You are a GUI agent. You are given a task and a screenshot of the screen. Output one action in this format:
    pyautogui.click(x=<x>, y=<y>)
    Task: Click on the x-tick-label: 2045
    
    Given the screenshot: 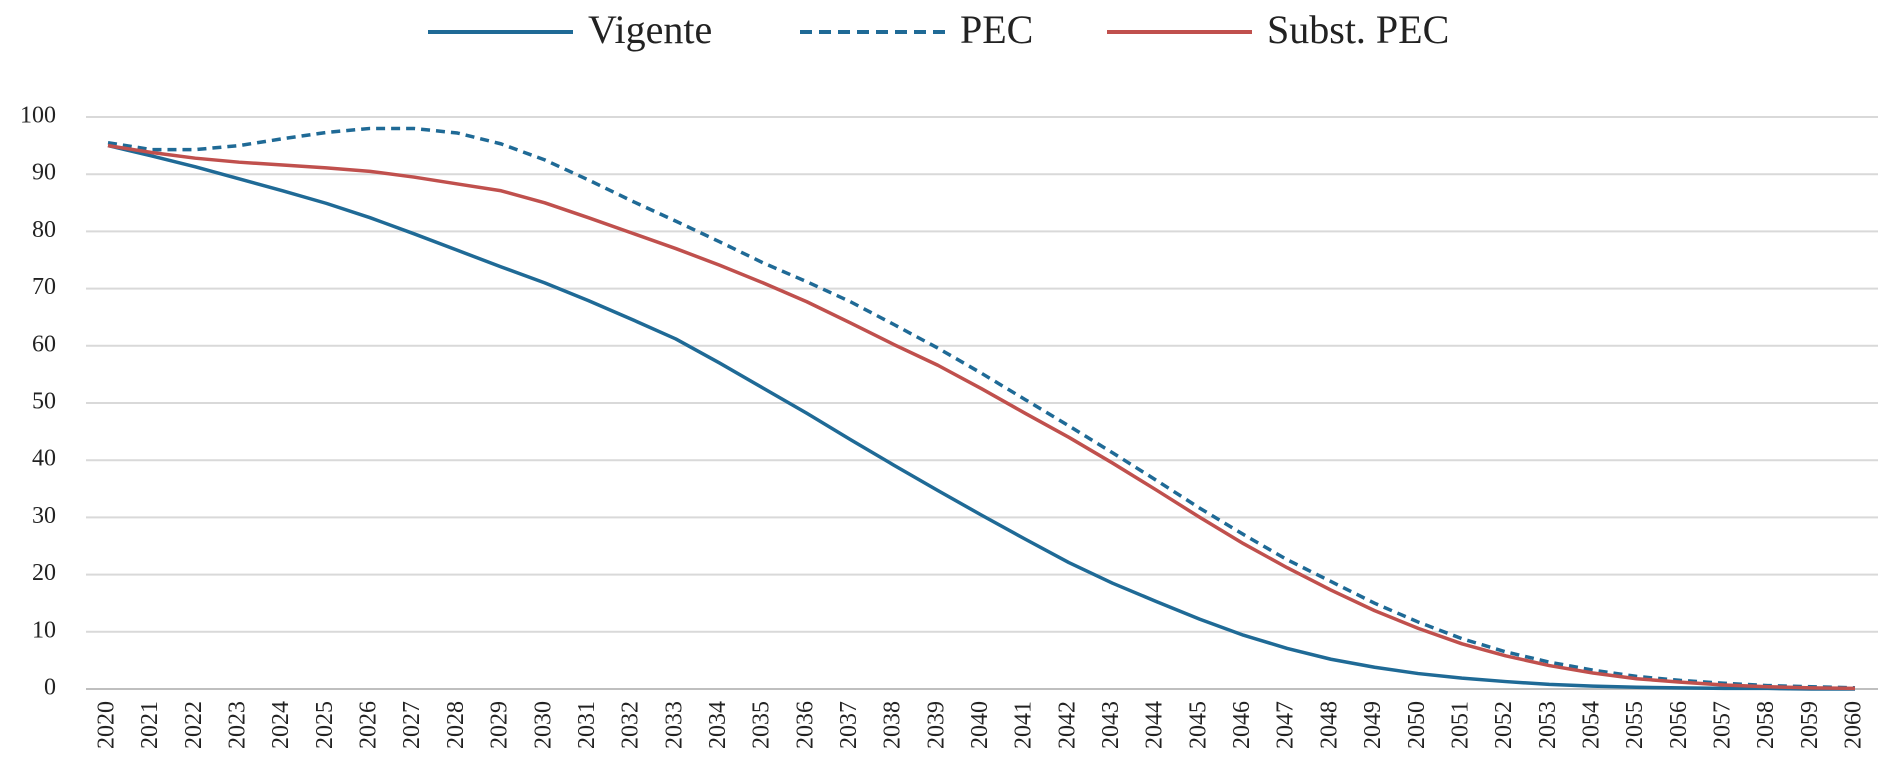 What is the action you would take?
    pyautogui.click(x=1198, y=725)
    